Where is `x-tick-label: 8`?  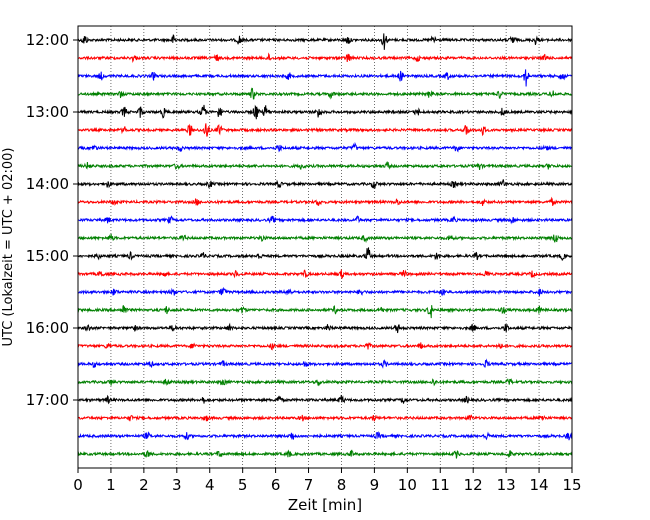 x-tick-label: 8 is located at coordinates (342, 485).